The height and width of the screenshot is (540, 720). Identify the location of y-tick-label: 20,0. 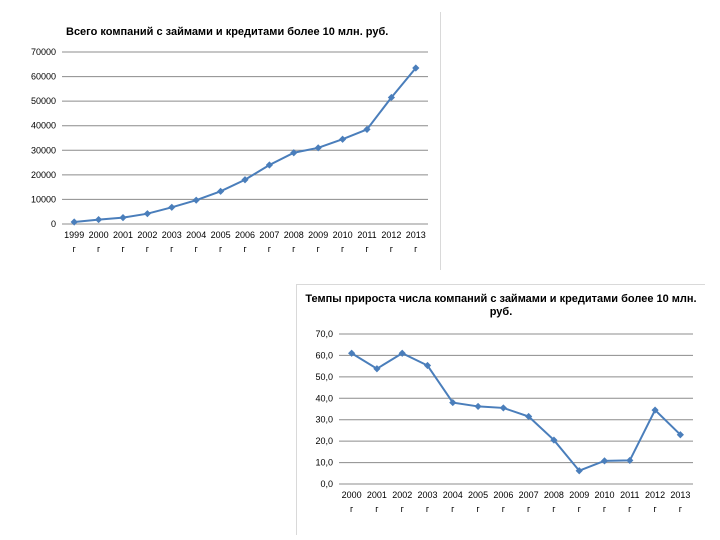
(324, 441).